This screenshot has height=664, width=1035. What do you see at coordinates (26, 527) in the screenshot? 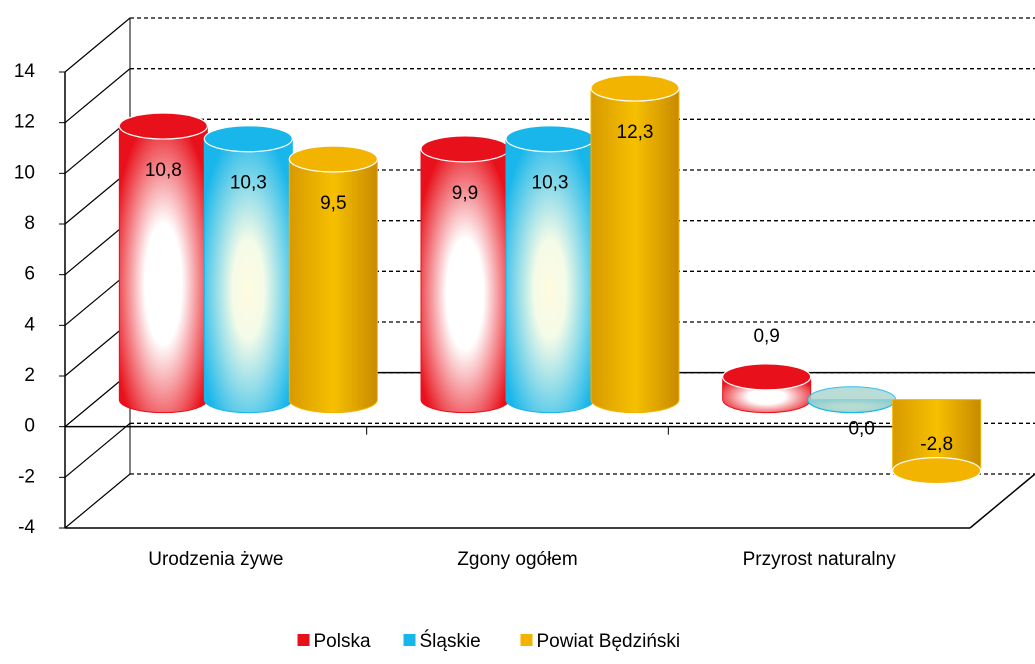
I see `y-tick-label: -4` at bounding box center [26, 527].